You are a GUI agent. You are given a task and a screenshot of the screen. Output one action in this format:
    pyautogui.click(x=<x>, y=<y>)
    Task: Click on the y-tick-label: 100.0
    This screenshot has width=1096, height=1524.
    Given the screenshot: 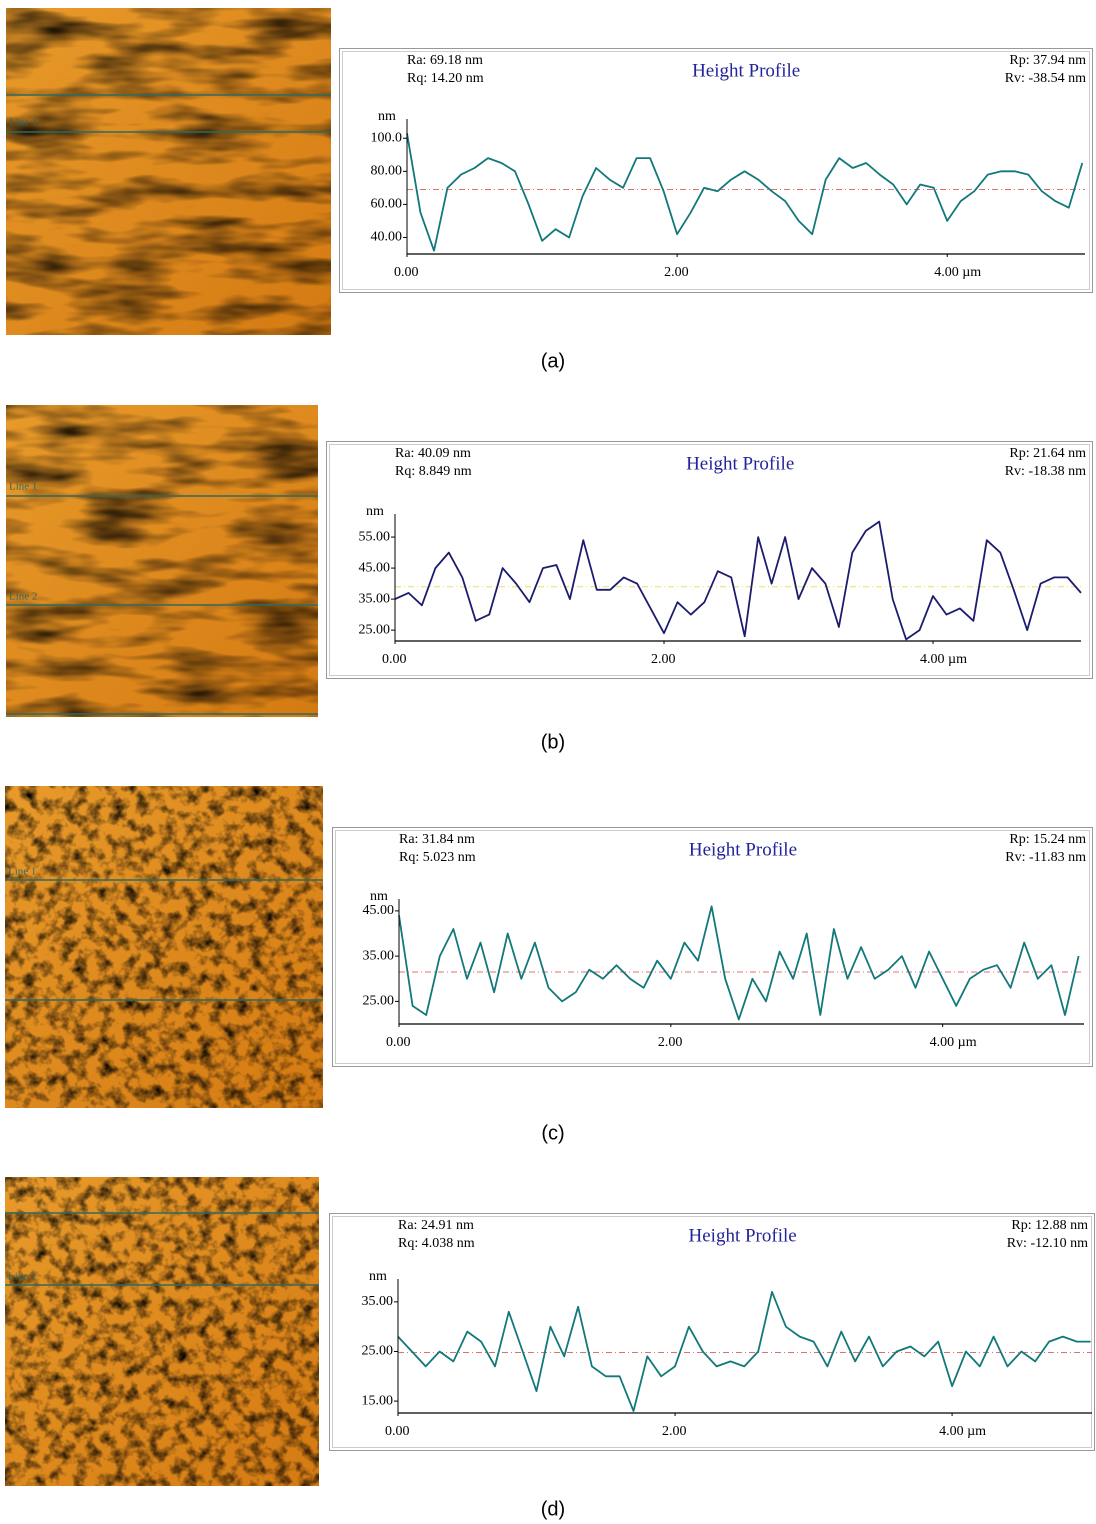 What is the action you would take?
    pyautogui.click(x=387, y=137)
    